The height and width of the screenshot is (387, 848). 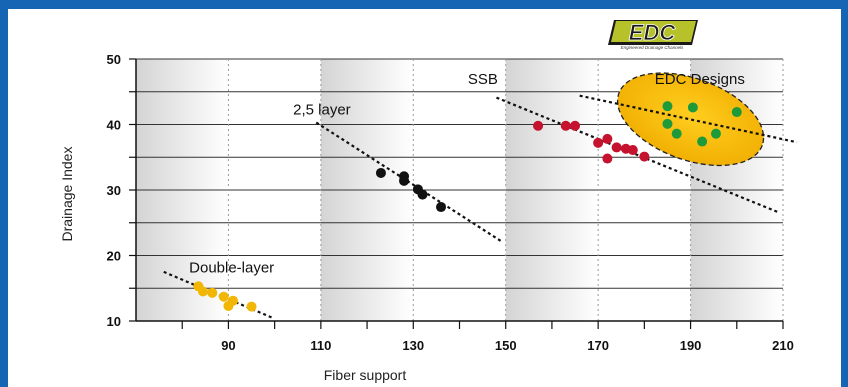 What do you see at coordinates (114, 125) in the screenshot?
I see `y-tick-label: 40` at bounding box center [114, 125].